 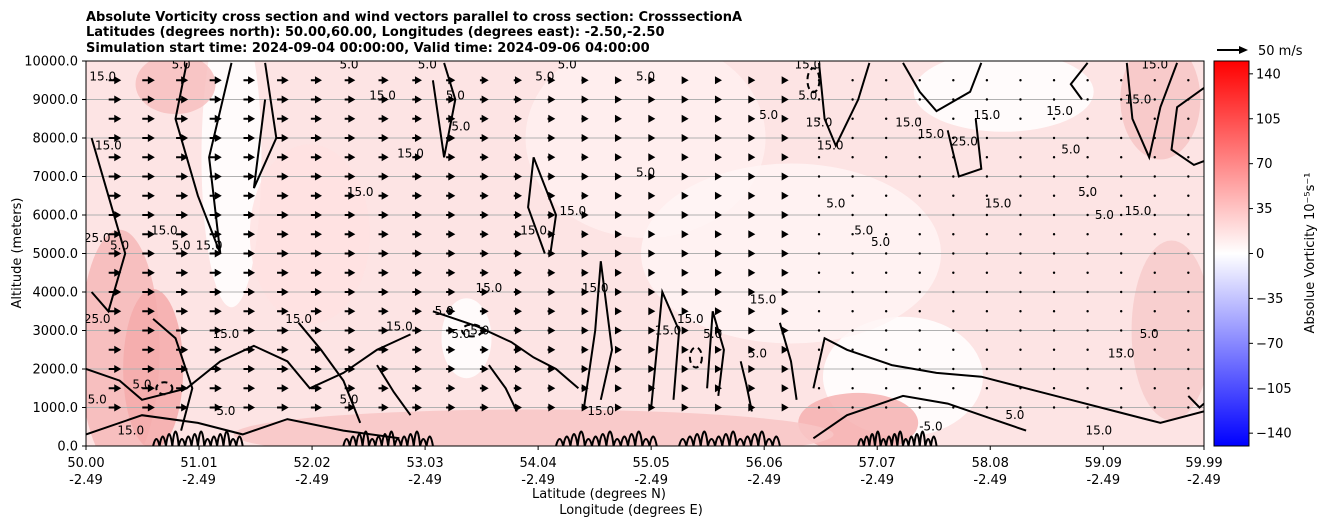 I want to click on y-tick-label: 9000.0, so click(x=56, y=100).